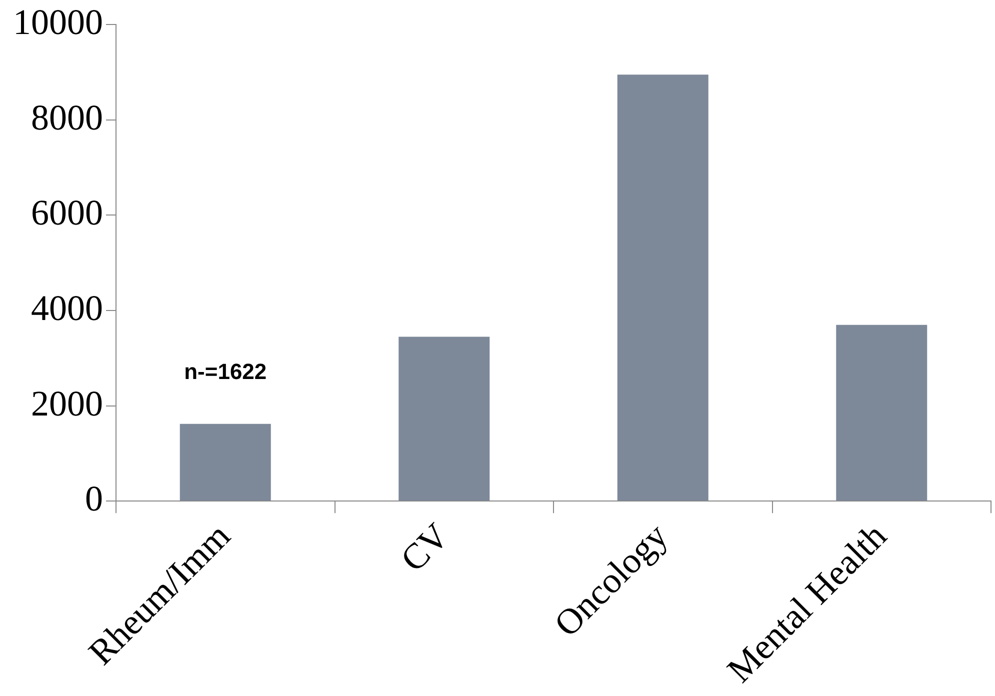 This screenshot has height=696, width=995. I want to click on y-tick-label: 4000, so click(67, 308).